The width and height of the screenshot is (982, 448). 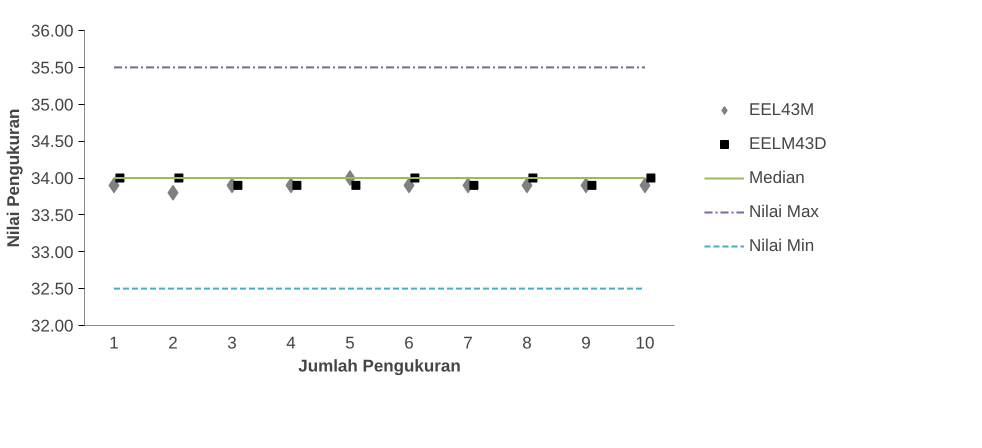 What do you see at coordinates (527, 343) in the screenshot?
I see `x-tick-label: 8` at bounding box center [527, 343].